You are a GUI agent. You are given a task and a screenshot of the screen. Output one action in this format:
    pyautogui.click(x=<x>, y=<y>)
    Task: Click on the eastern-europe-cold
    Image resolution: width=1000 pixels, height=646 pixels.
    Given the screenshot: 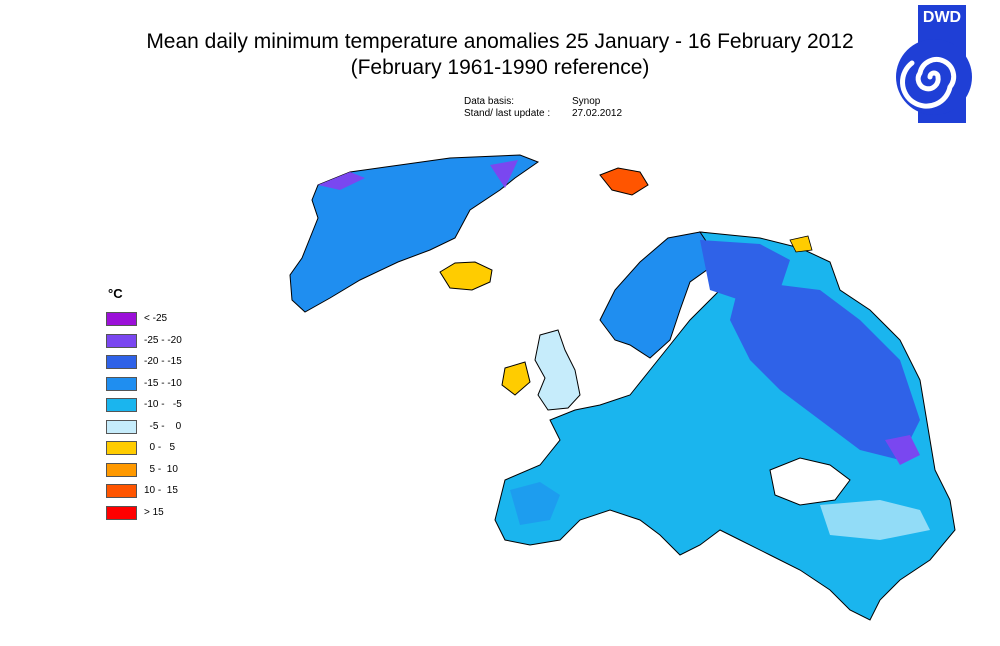 What is the action you would take?
    pyautogui.click(x=825, y=370)
    